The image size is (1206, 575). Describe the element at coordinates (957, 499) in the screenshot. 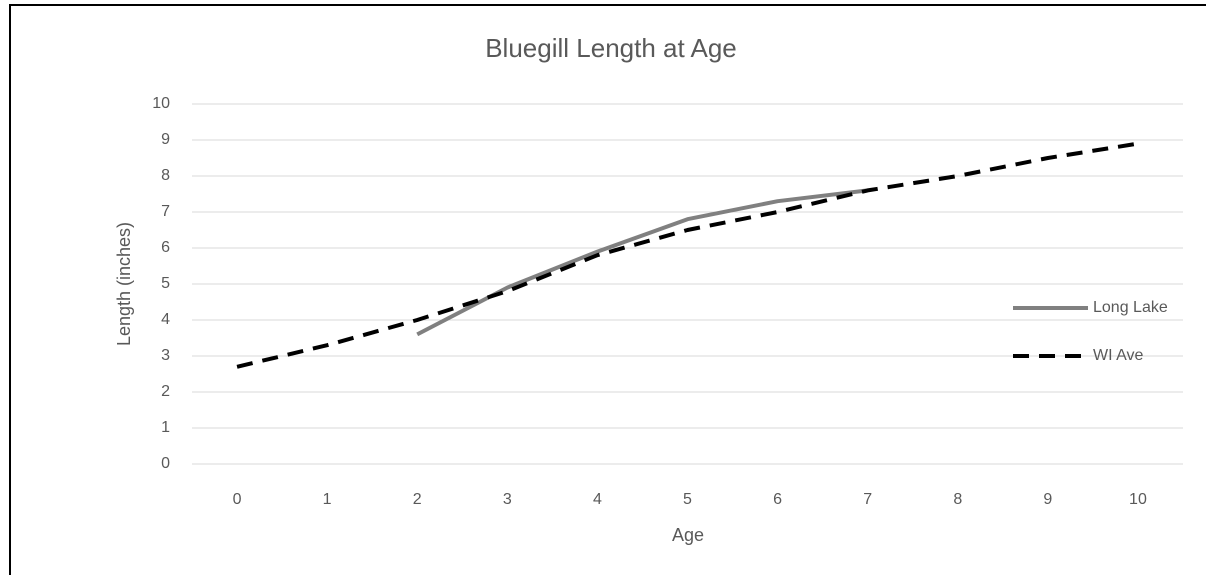

I see `x-tick-label: 8` at that location.